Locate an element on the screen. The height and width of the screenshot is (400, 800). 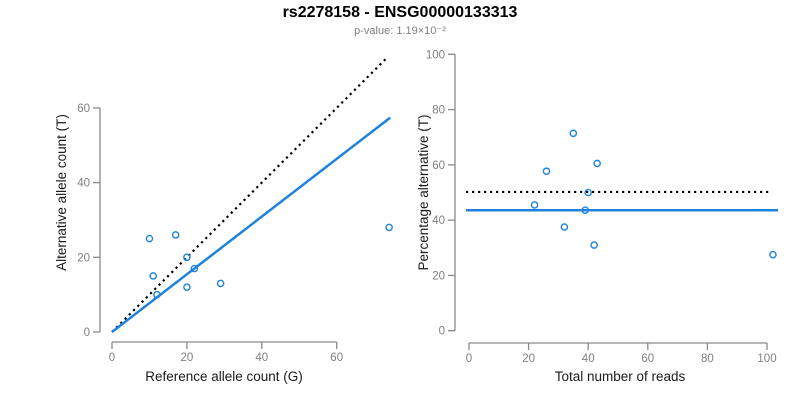
y-tick-label: 80 is located at coordinates (438, 111).